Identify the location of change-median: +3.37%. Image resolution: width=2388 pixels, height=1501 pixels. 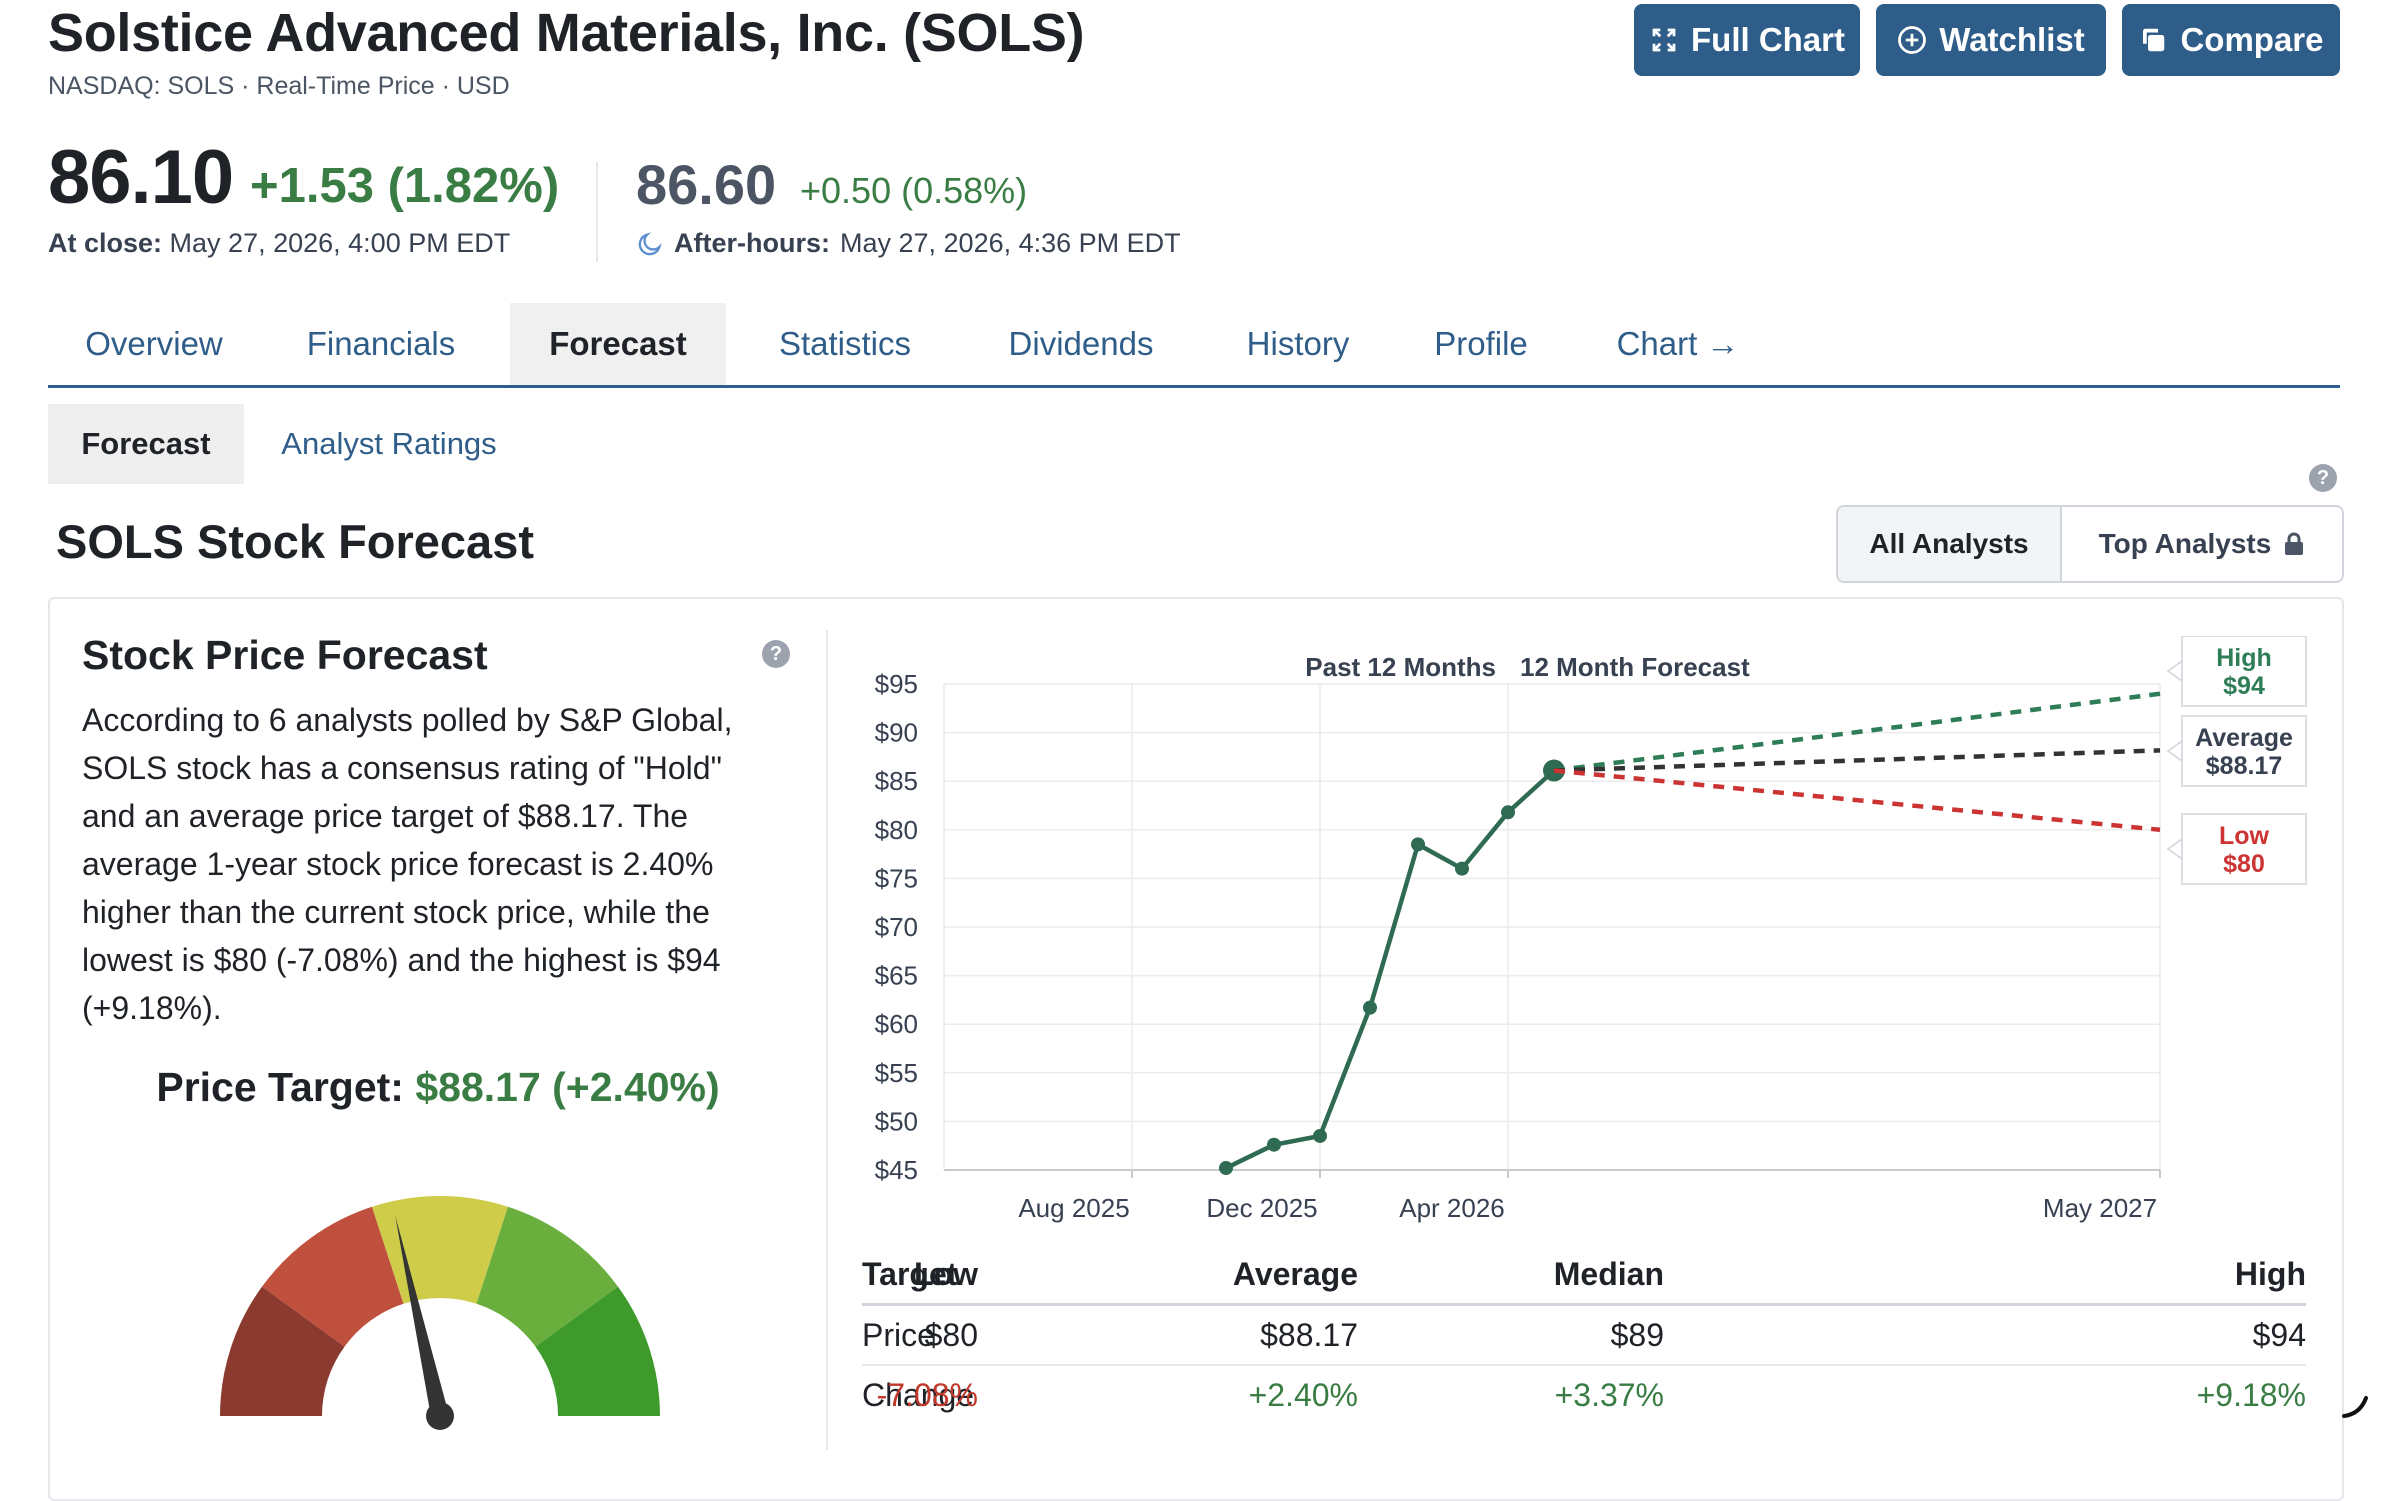
(1609, 1394).